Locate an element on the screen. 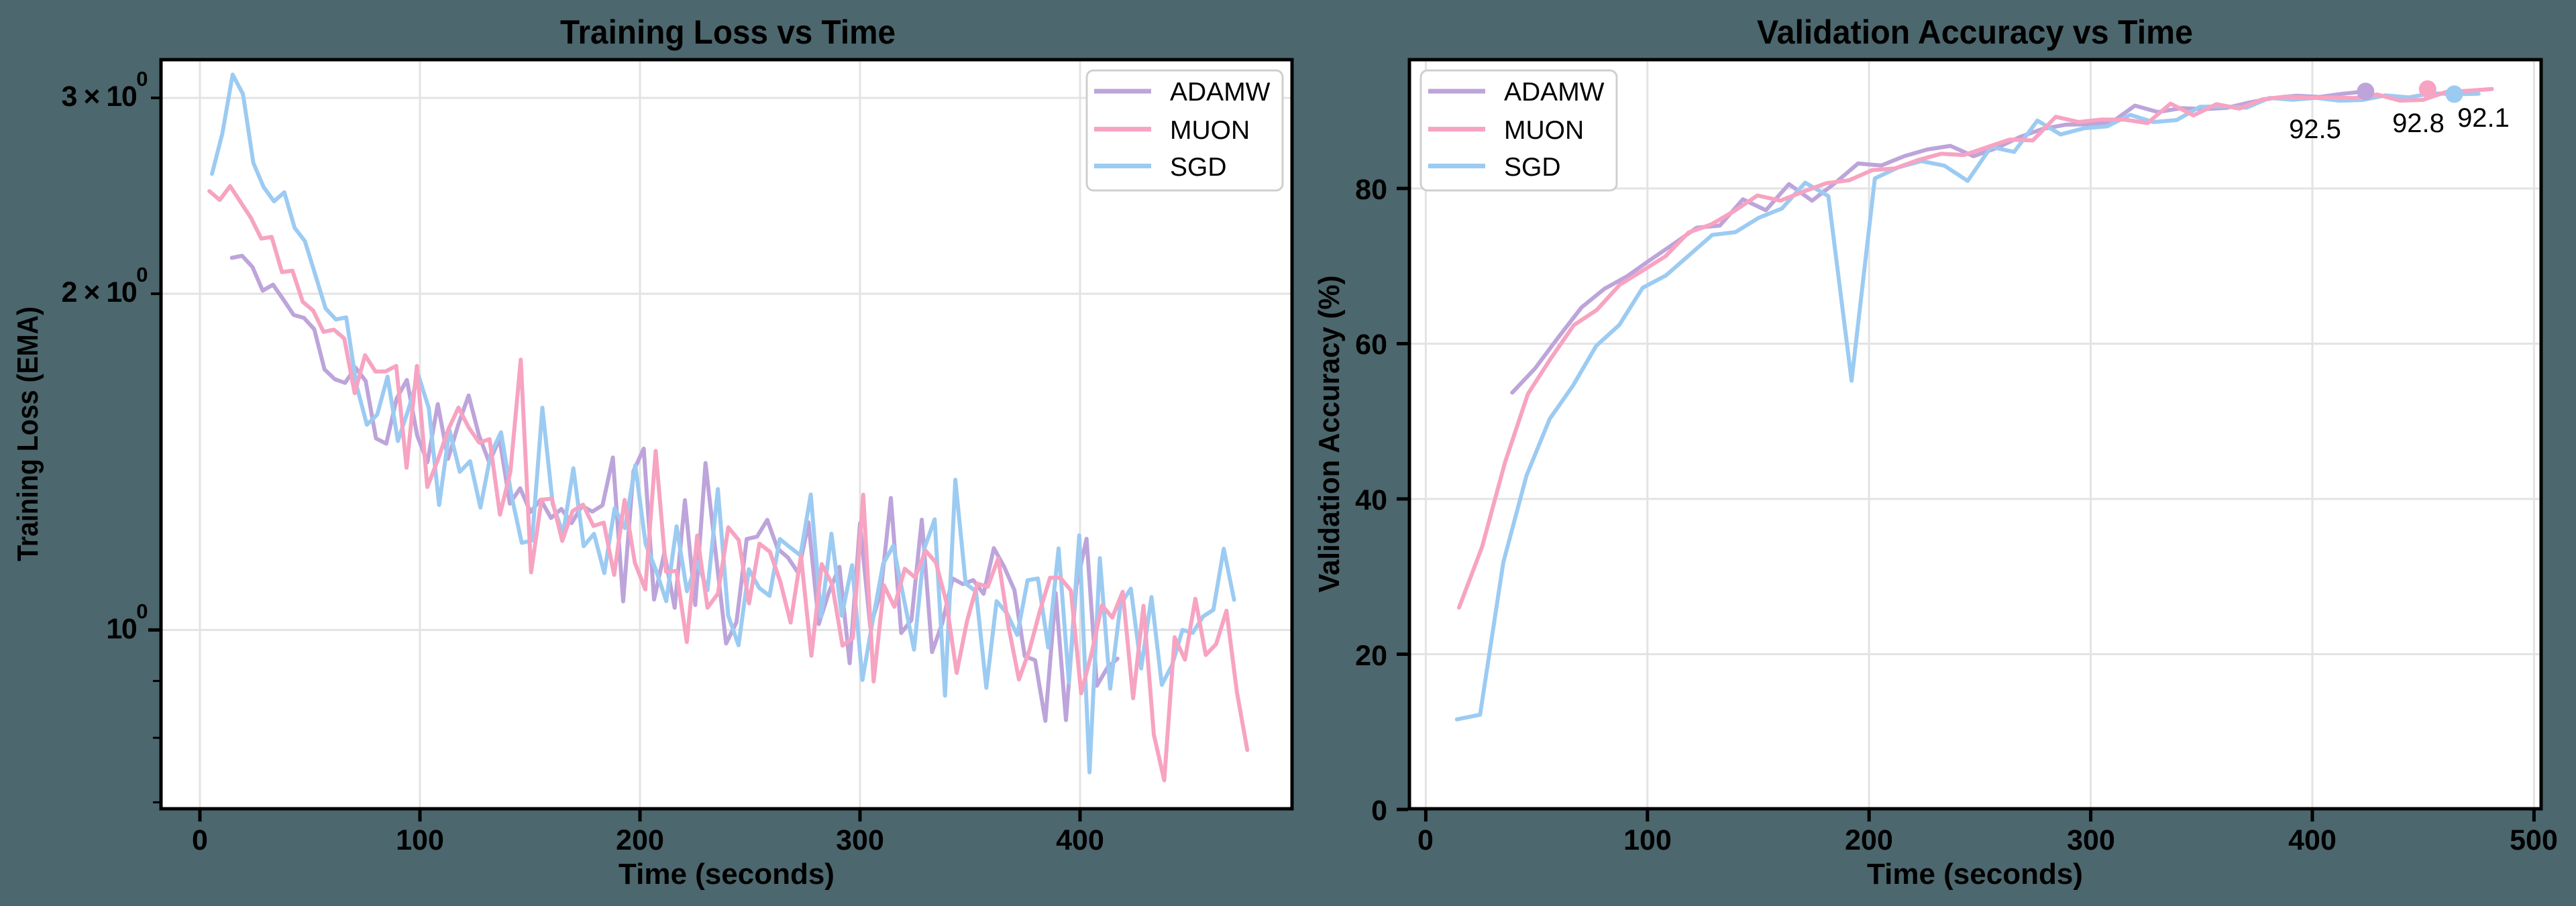 The height and width of the screenshot is (906, 2576). svg-text: 80 is located at coordinates (1371, 190).